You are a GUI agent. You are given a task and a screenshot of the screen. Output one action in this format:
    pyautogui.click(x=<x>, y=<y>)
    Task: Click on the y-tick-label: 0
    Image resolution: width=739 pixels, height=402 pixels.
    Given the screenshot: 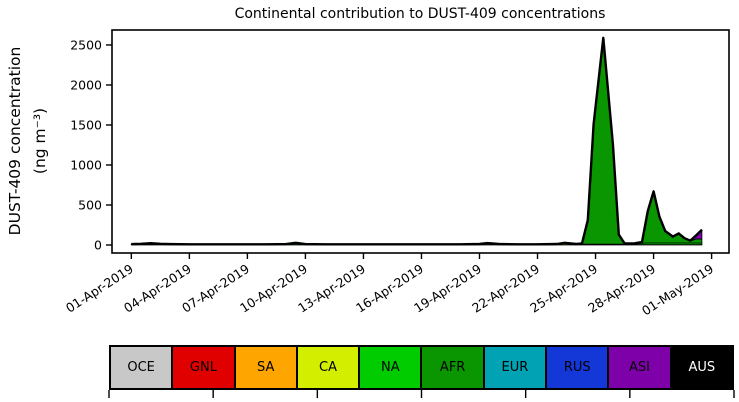 What is the action you would take?
    pyautogui.click(x=98, y=244)
    